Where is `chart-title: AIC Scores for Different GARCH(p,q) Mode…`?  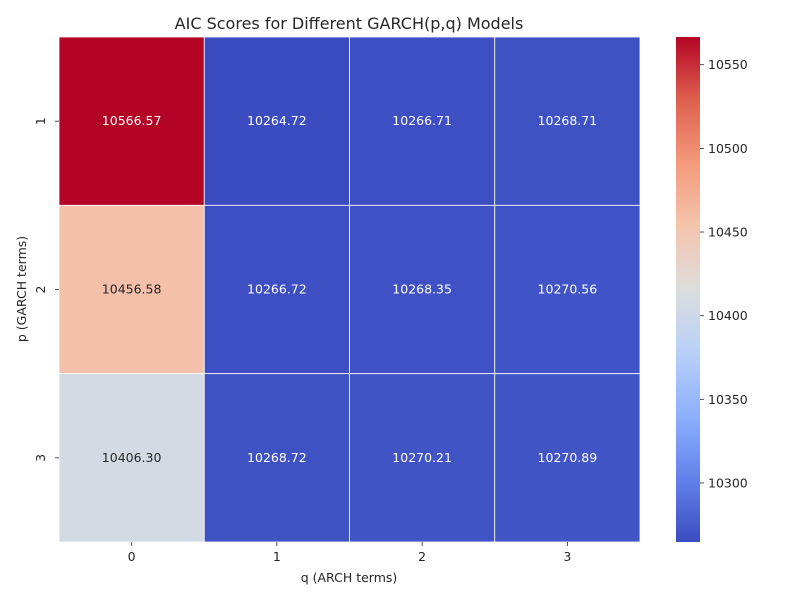 chart-title: AIC Scores for Different GARCH(p,q) Mode… is located at coordinates (349, 23).